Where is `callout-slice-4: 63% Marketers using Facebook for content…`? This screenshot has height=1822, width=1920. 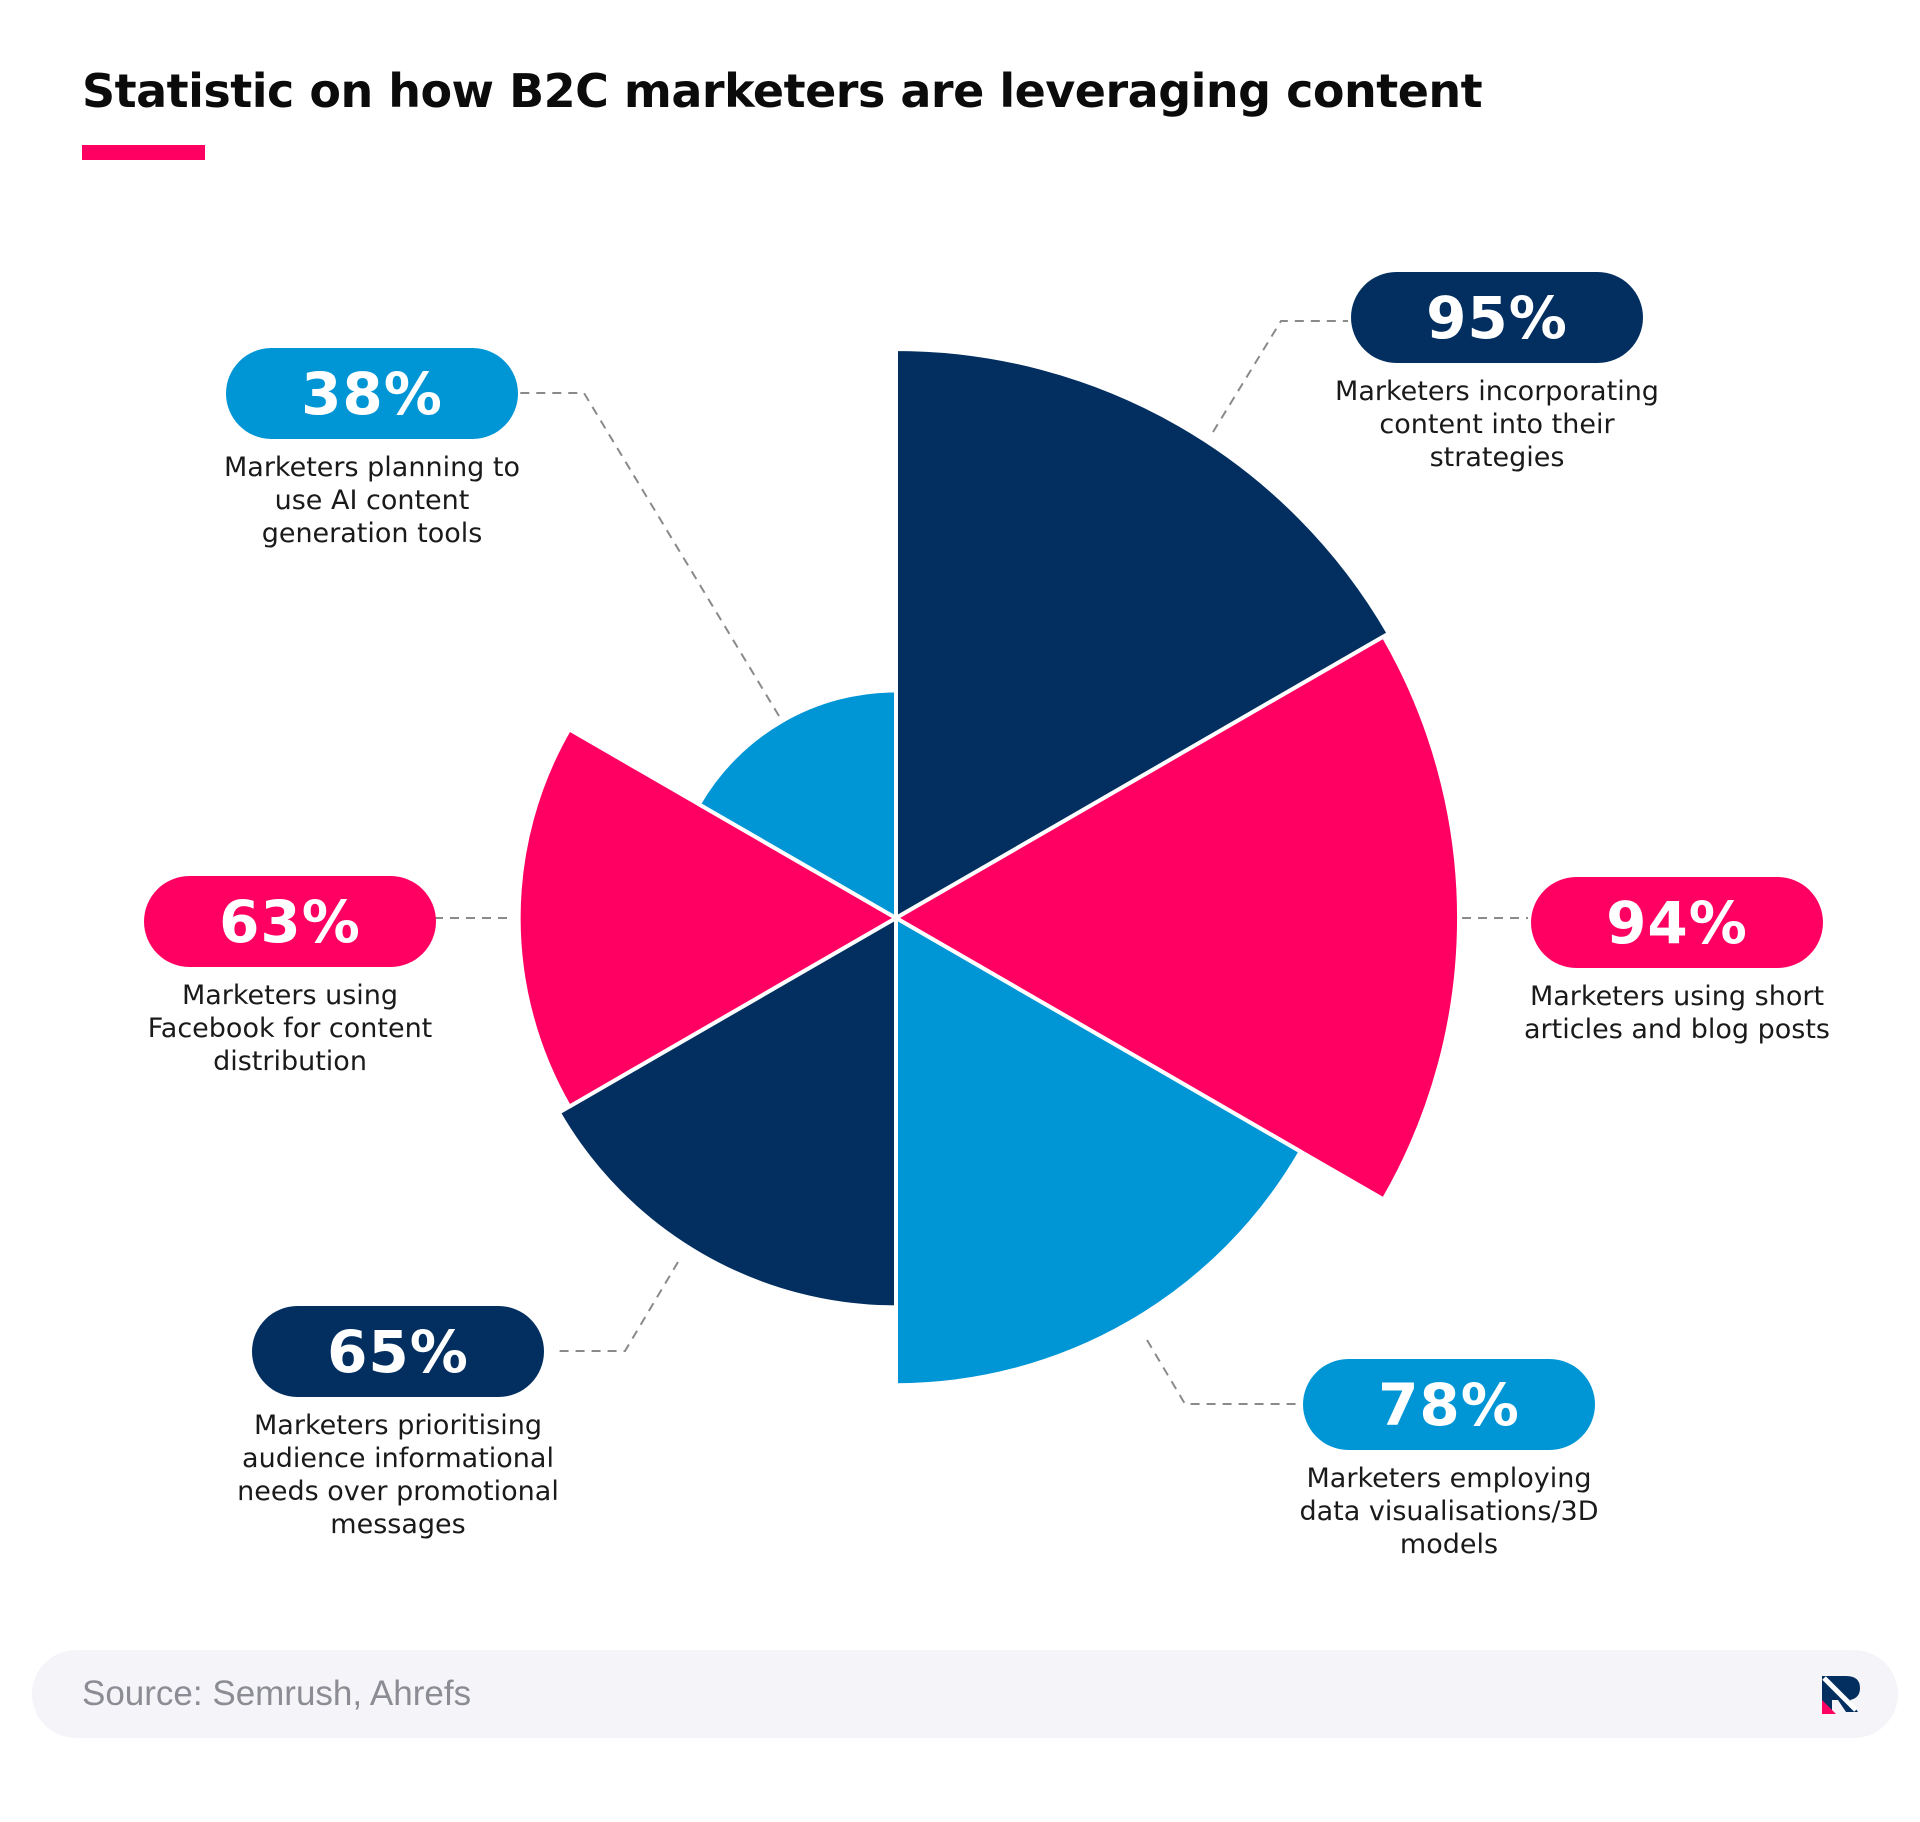
callout-slice-4: 63% Marketers using Facebook for content… is located at coordinates (290, 977).